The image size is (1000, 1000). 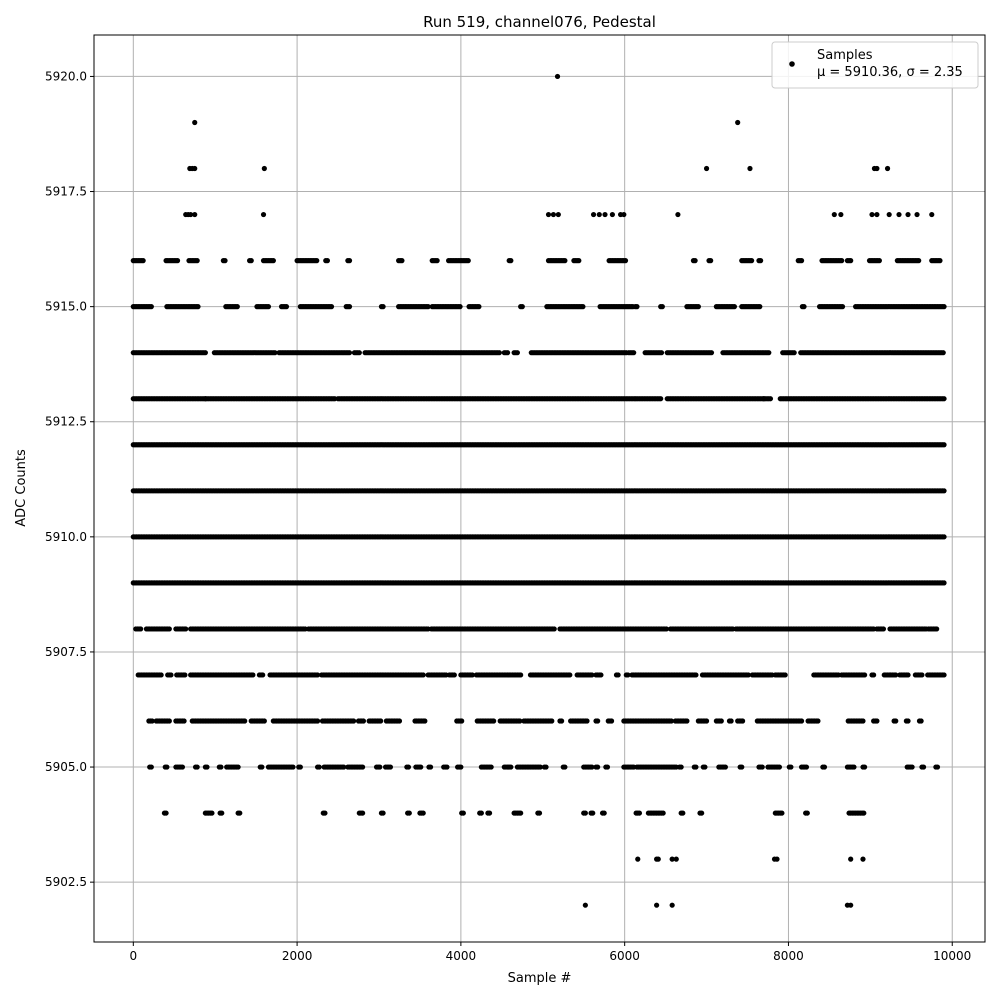 What do you see at coordinates (788, 956) in the screenshot?
I see `x-tick-label: 8000` at bounding box center [788, 956].